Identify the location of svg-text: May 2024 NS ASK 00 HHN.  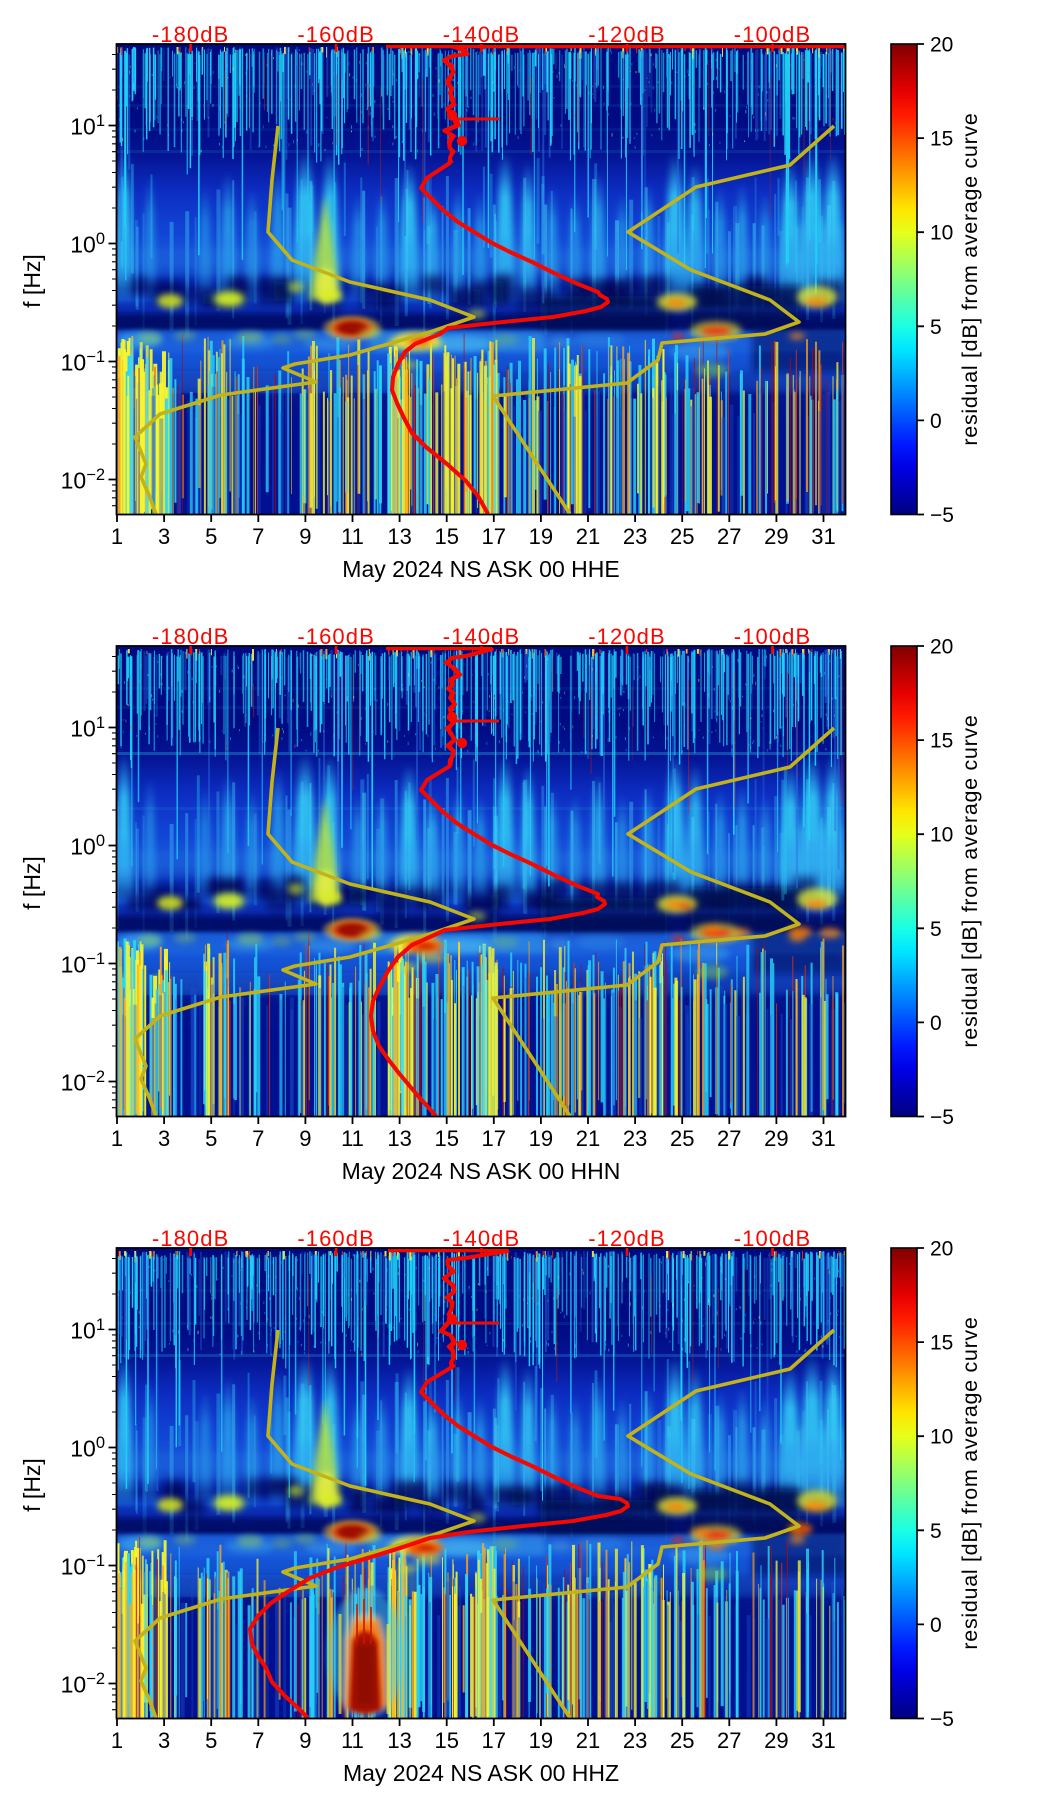
(481, 1171).